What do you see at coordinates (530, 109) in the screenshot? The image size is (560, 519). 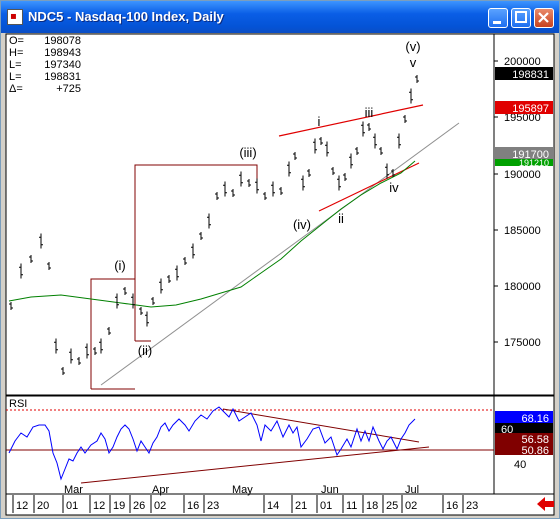 I see `channel-price-tag-label: 195897` at bounding box center [530, 109].